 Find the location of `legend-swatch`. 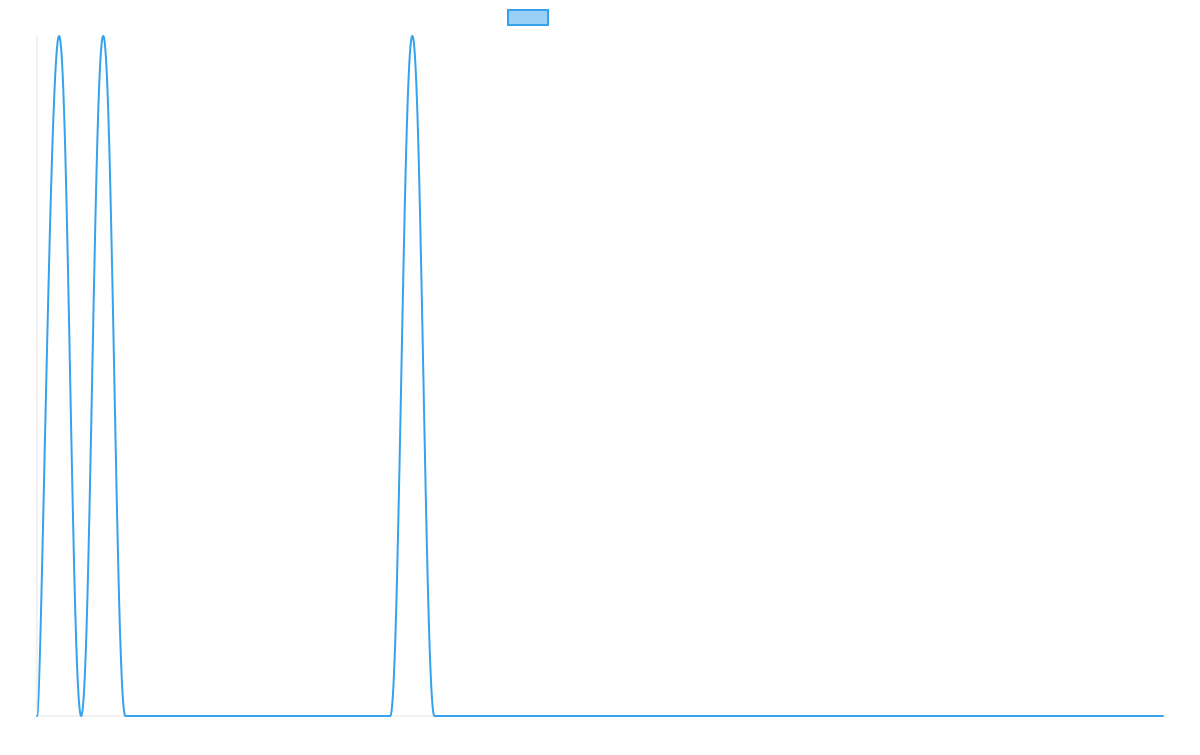

legend-swatch is located at coordinates (528, 17).